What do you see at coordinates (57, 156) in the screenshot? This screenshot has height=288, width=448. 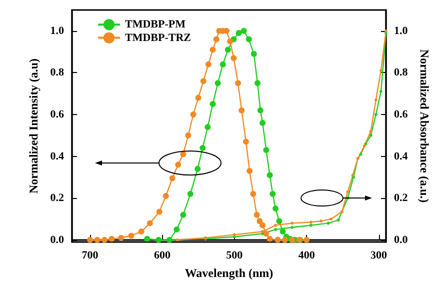 I see `y-tick-label: 0.4` at bounding box center [57, 156].